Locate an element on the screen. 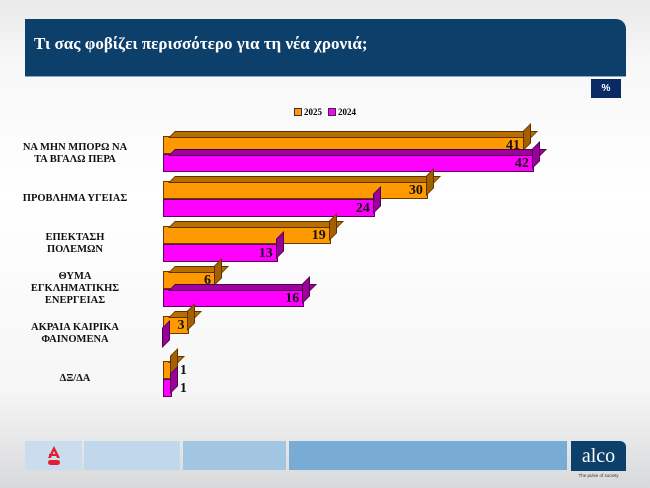 The height and width of the screenshot is (488, 650). category-label-line: ΕΓΚΛΗΜΑΤΙΚΗΣ is located at coordinates (75, 288).